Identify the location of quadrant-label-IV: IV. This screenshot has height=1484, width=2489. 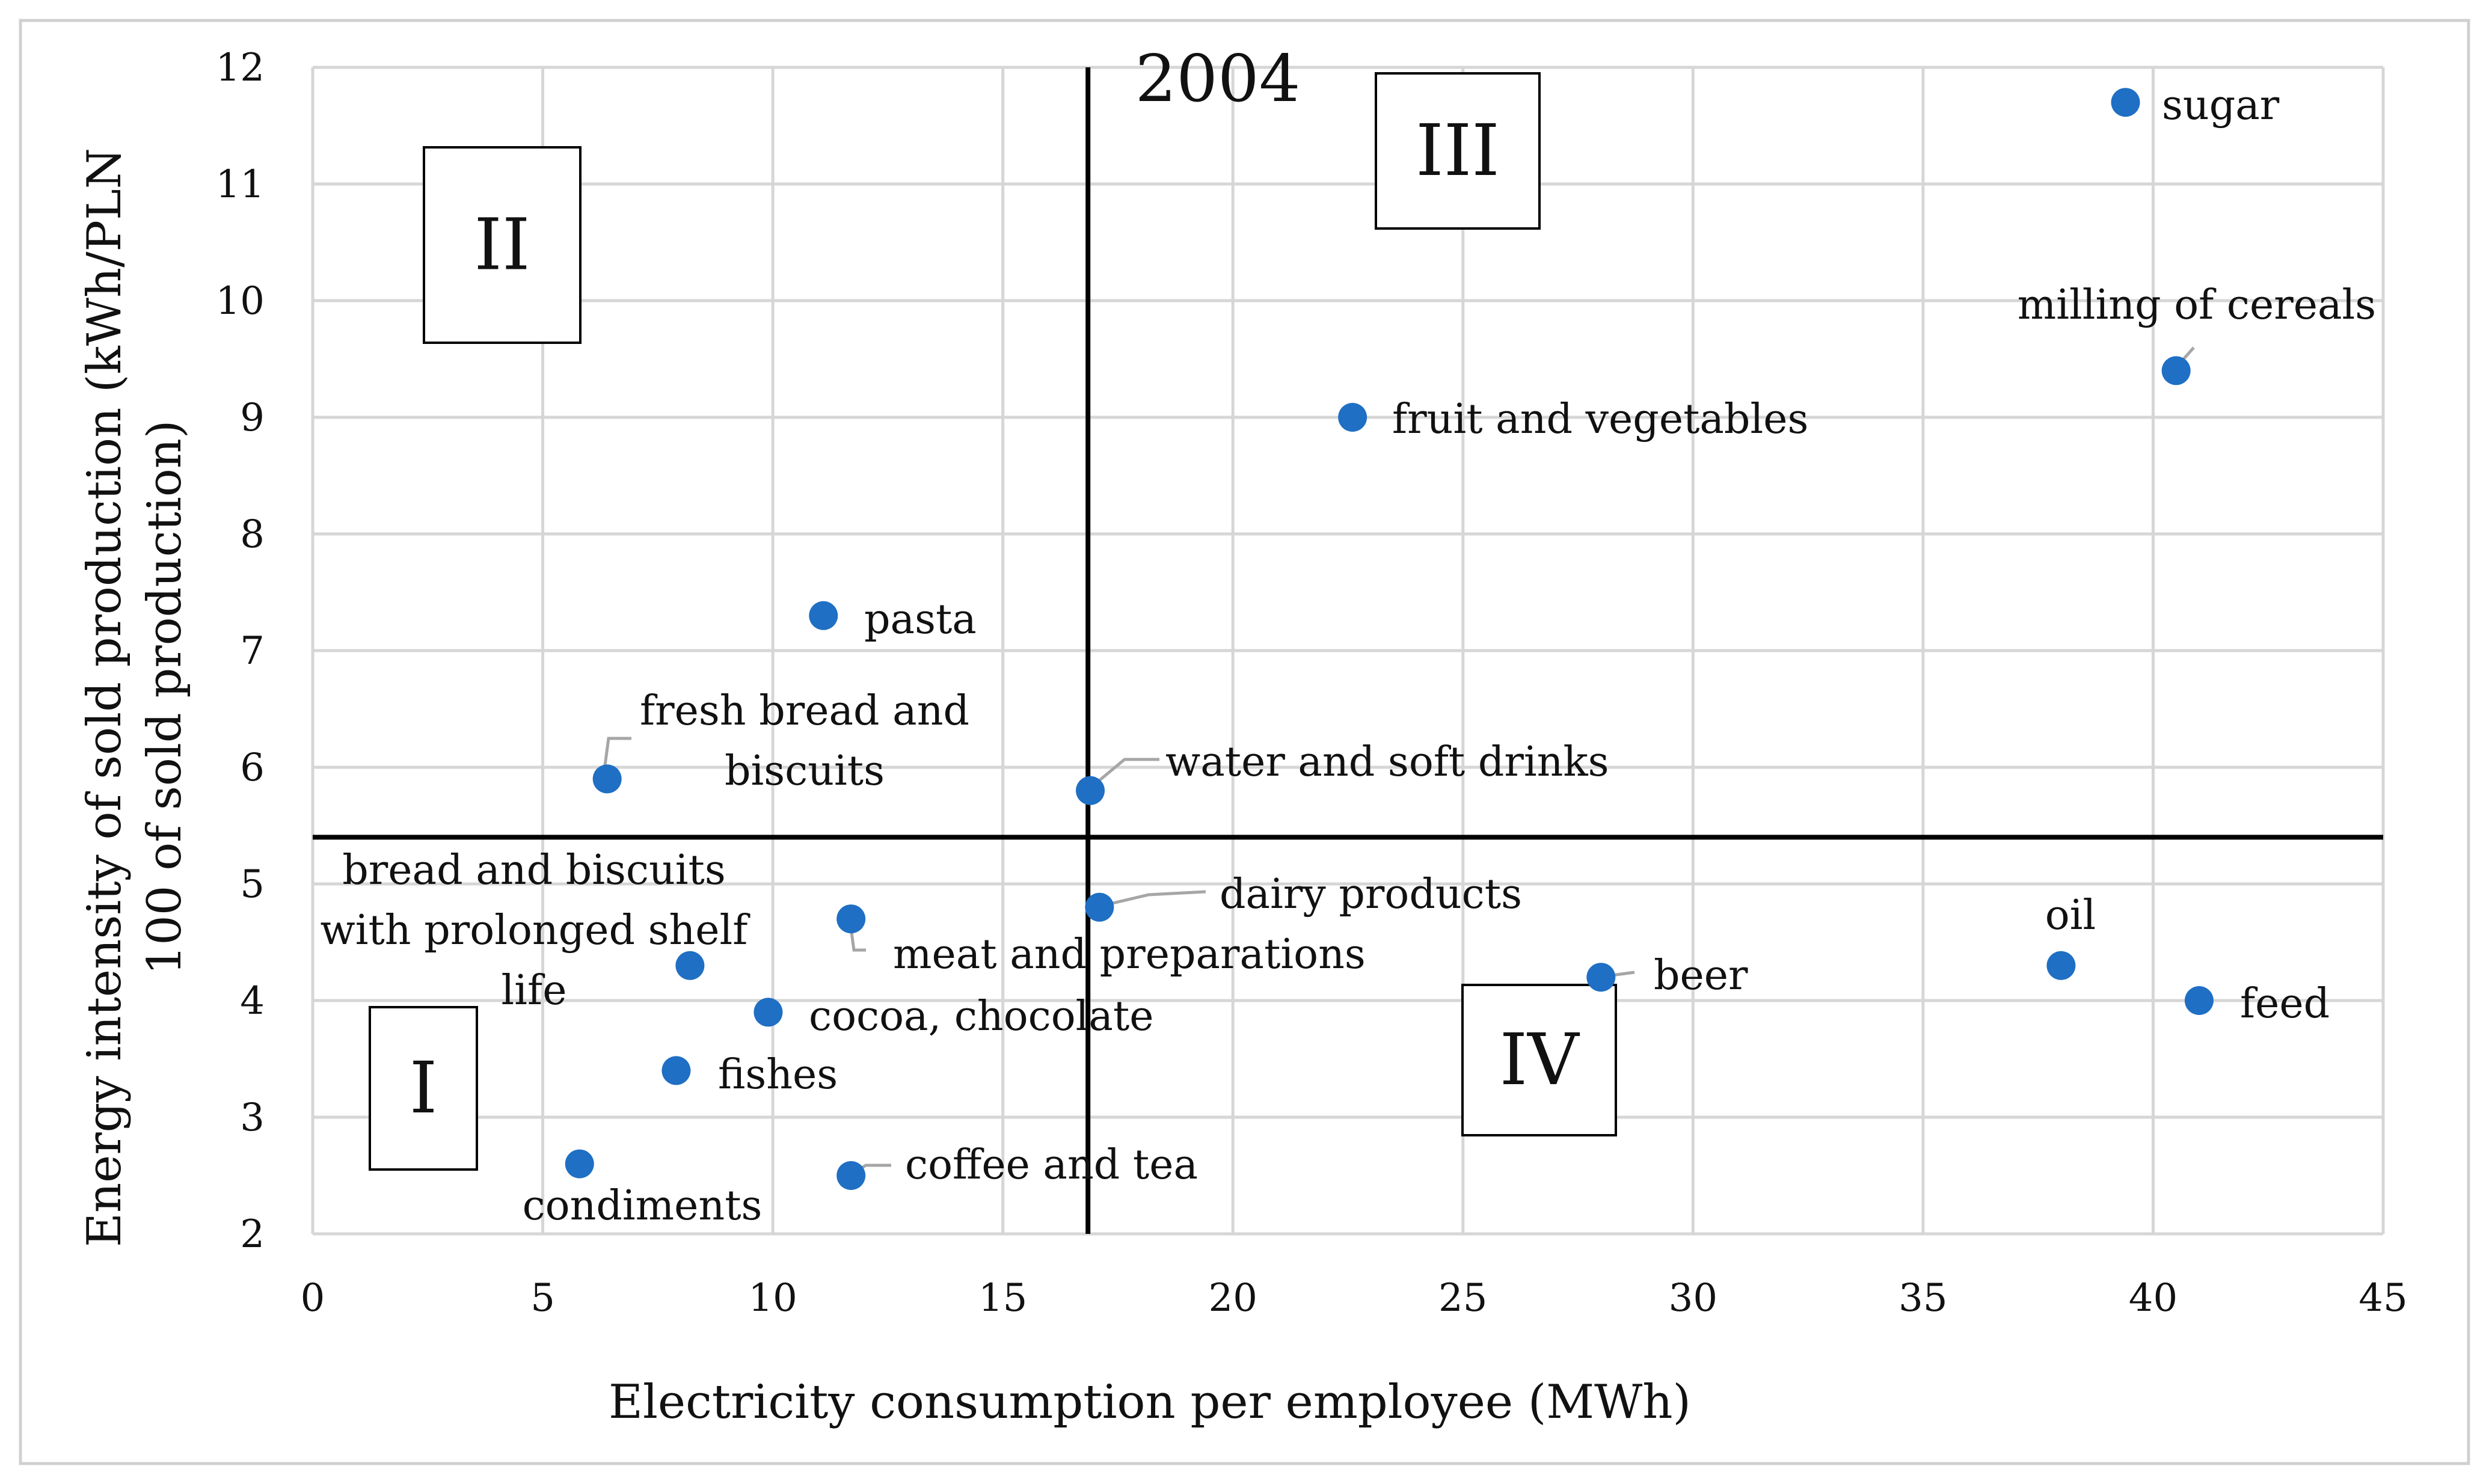
(1540, 1059).